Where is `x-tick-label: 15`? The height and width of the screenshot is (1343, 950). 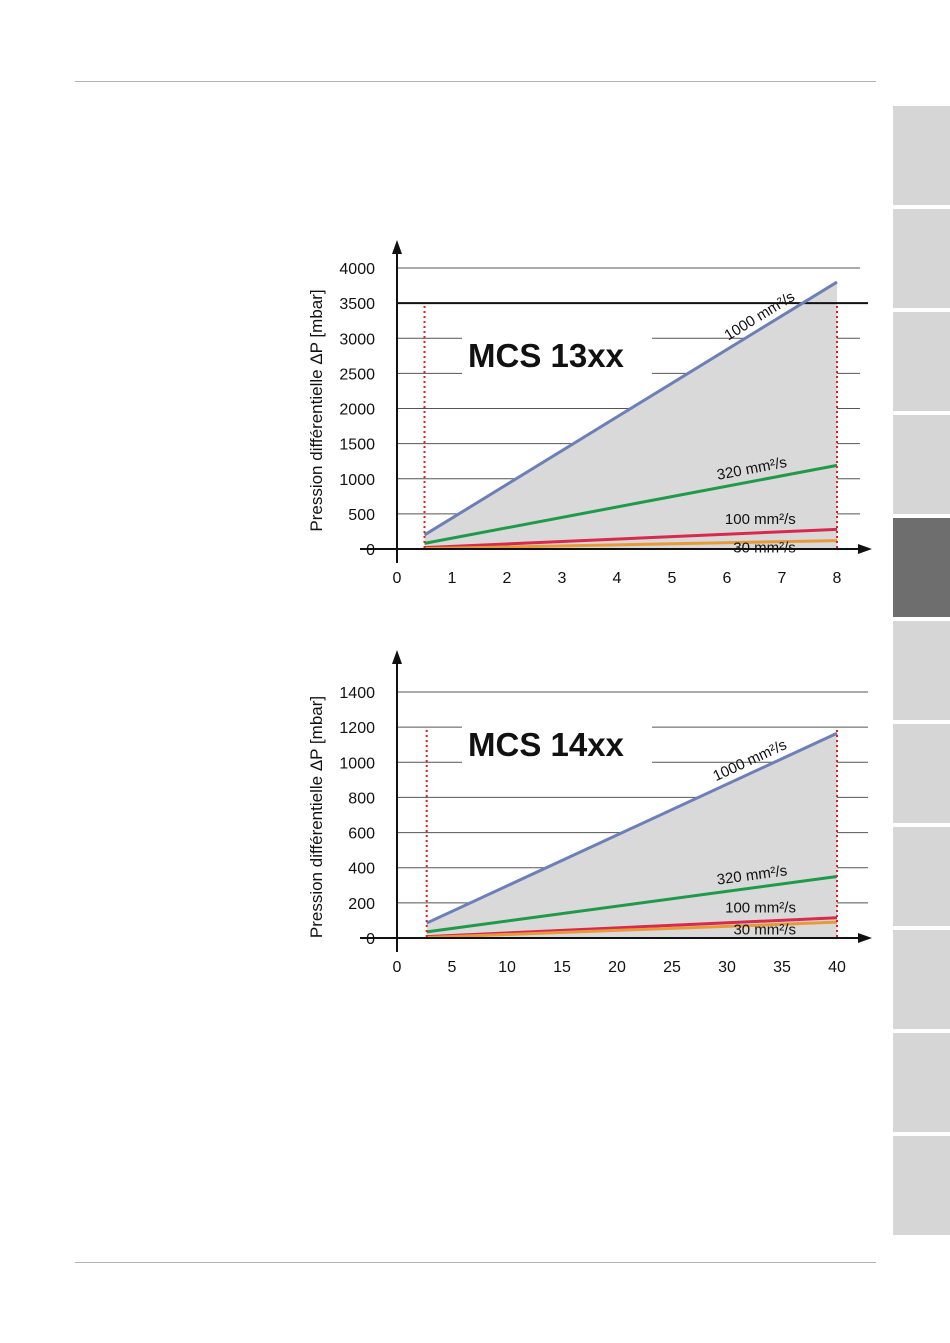 x-tick-label: 15 is located at coordinates (562, 967).